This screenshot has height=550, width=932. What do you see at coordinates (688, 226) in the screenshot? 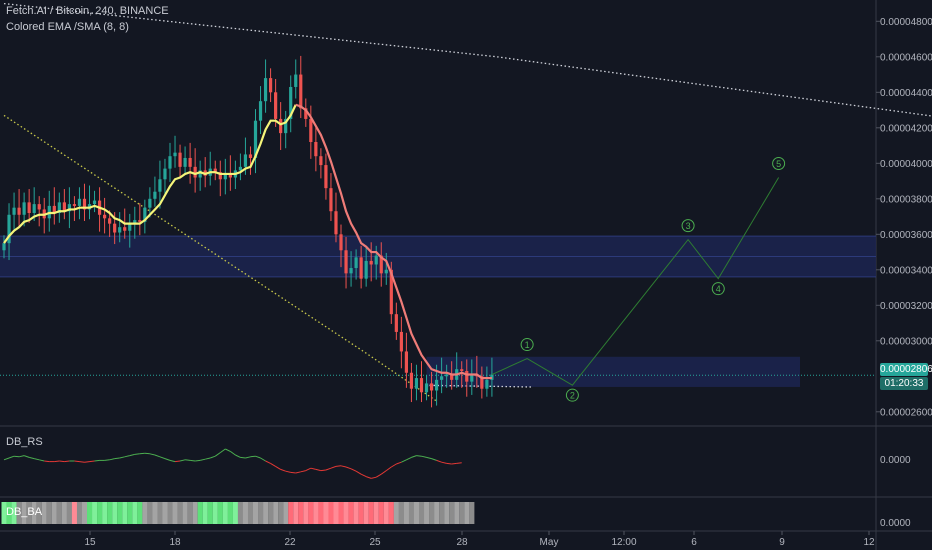
I see `wave-label-3: 3` at bounding box center [688, 226].